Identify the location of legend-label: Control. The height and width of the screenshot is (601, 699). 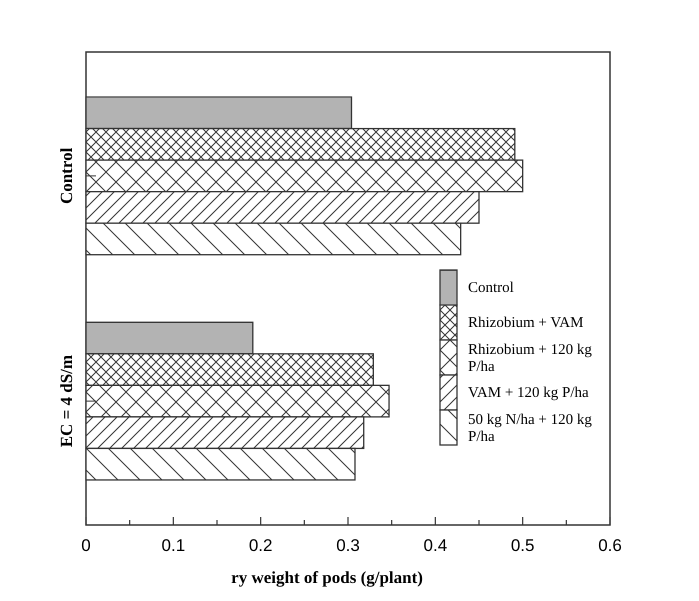
(491, 288).